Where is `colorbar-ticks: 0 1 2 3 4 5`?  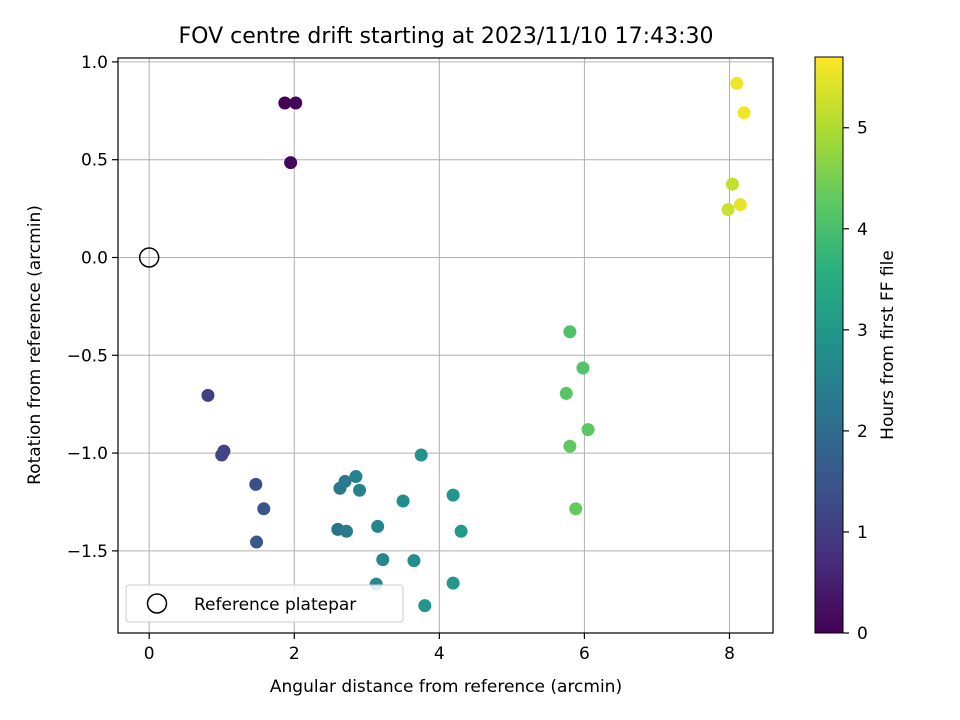
colorbar-ticks: 0 1 2 3 4 5 is located at coordinates (855, 381).